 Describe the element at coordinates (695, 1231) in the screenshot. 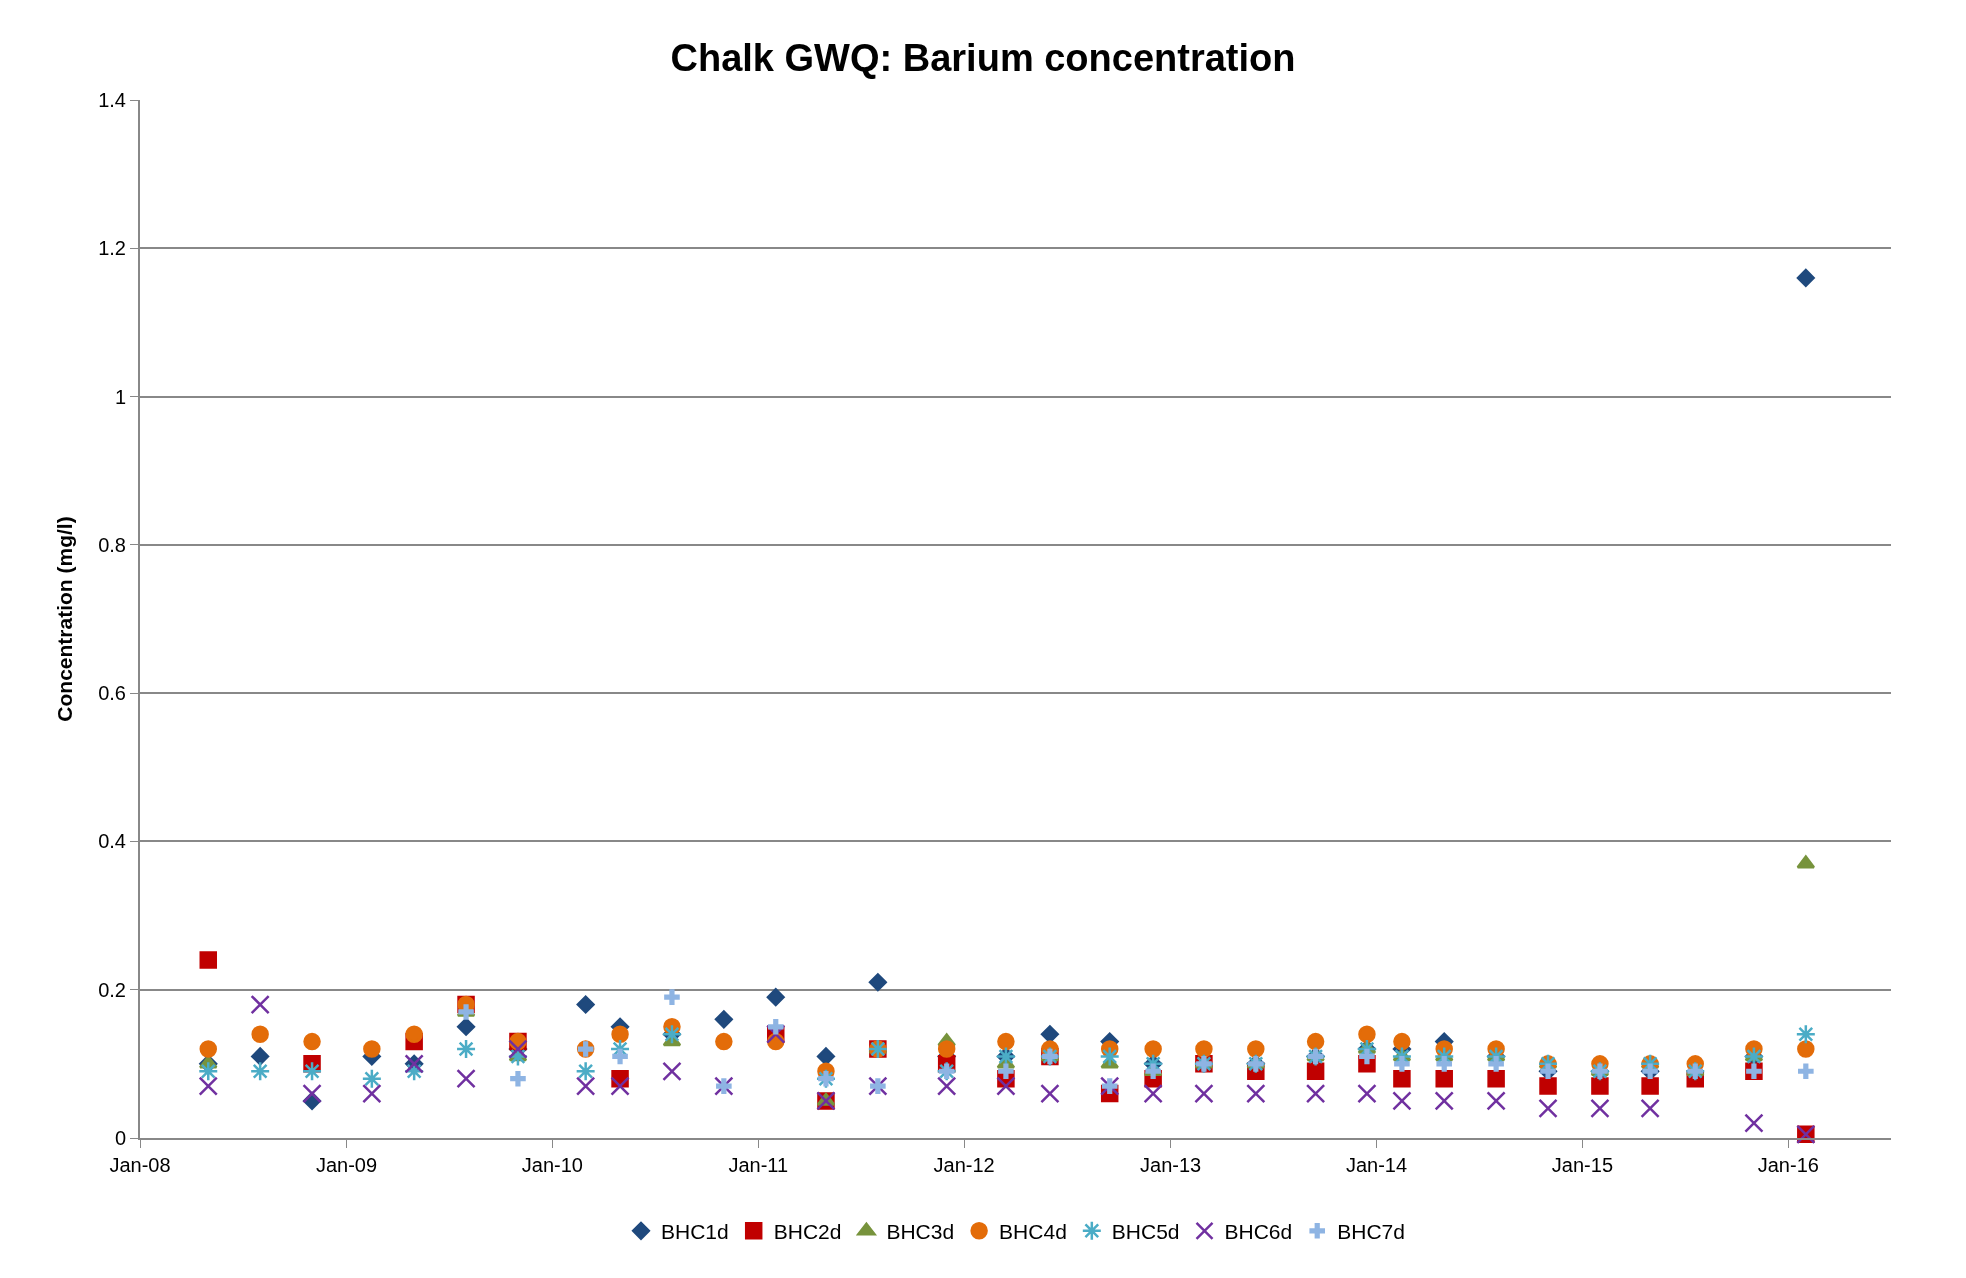

I see `legend-label: BHC1d` at that location.